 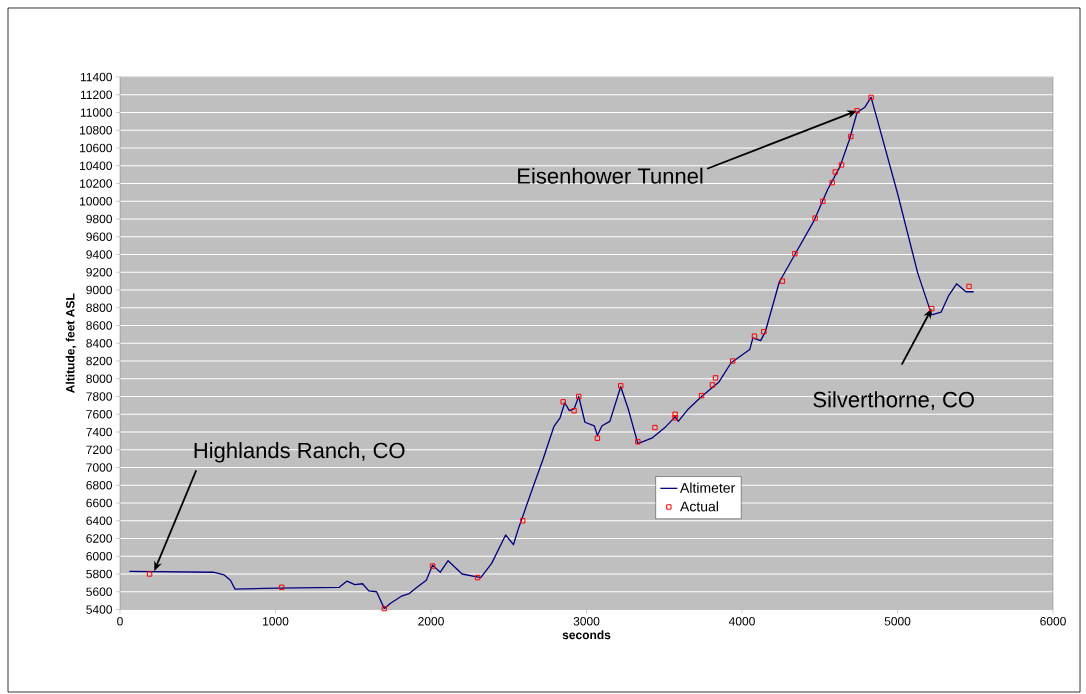 I want to click on x-tick-label: 3000, so click(x=586, y=621).